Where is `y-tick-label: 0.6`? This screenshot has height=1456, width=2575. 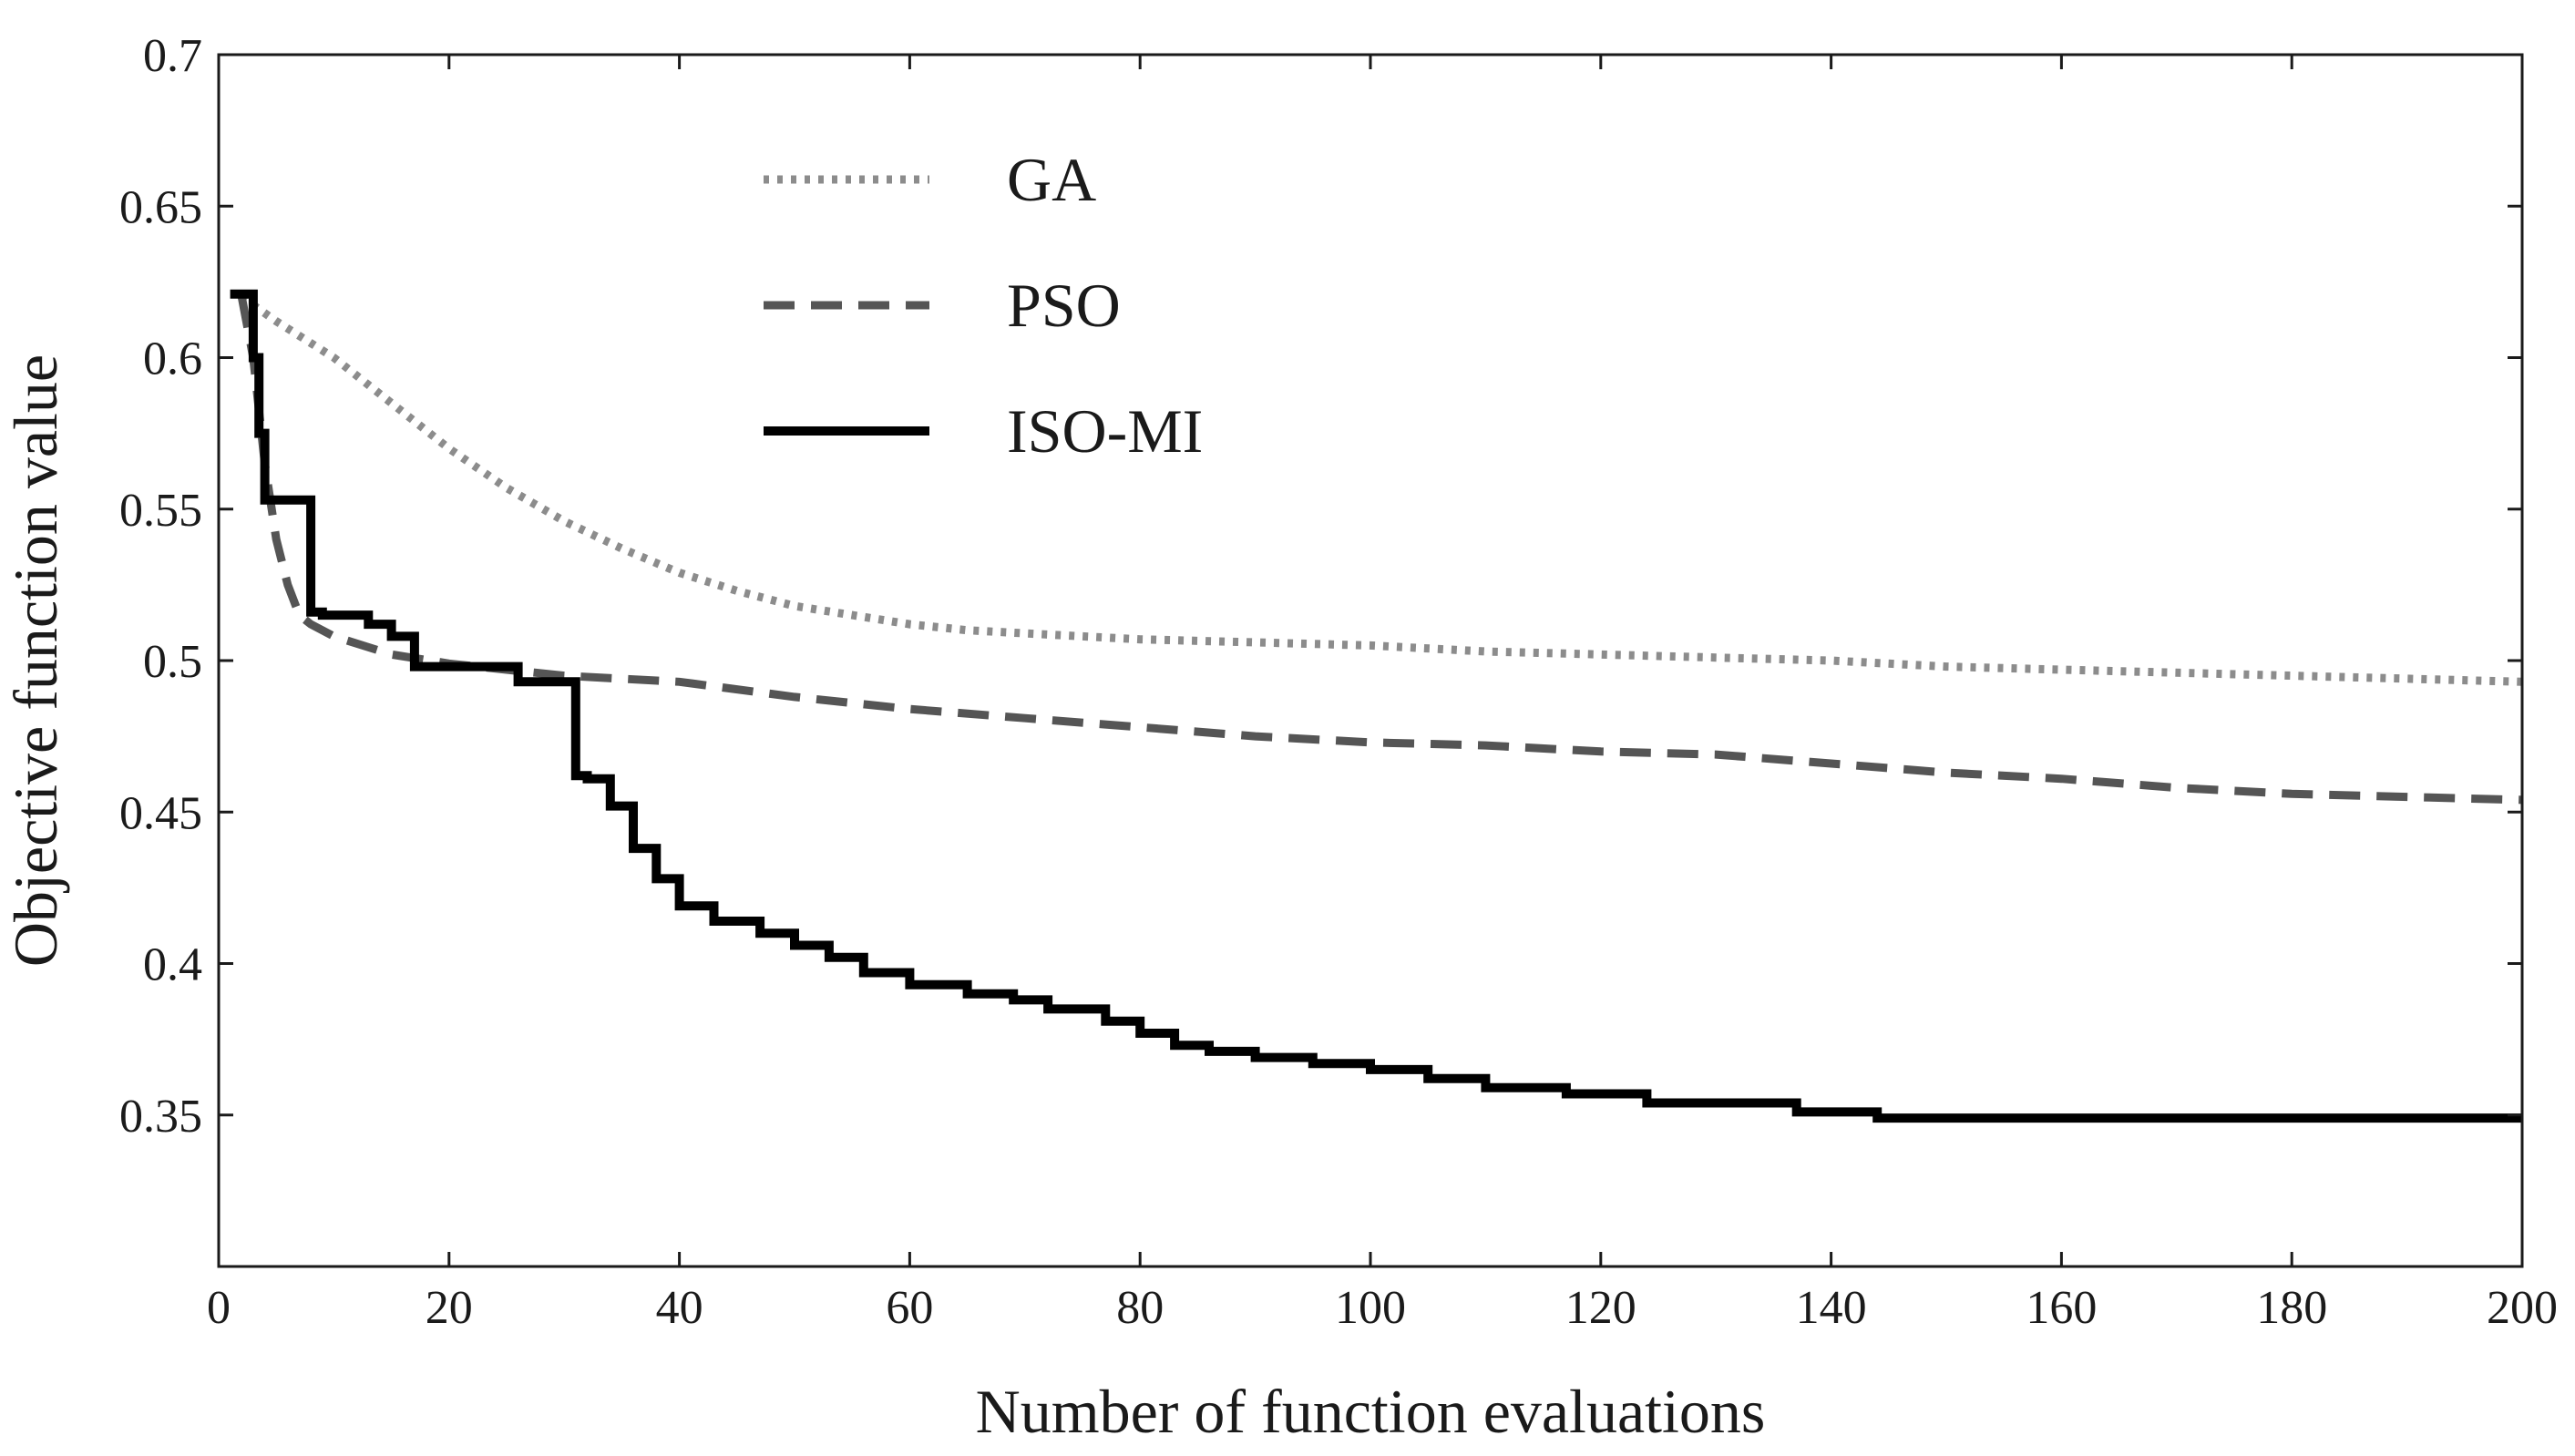 y-tick-label: 0.6 is located at coordinates (172, 359).